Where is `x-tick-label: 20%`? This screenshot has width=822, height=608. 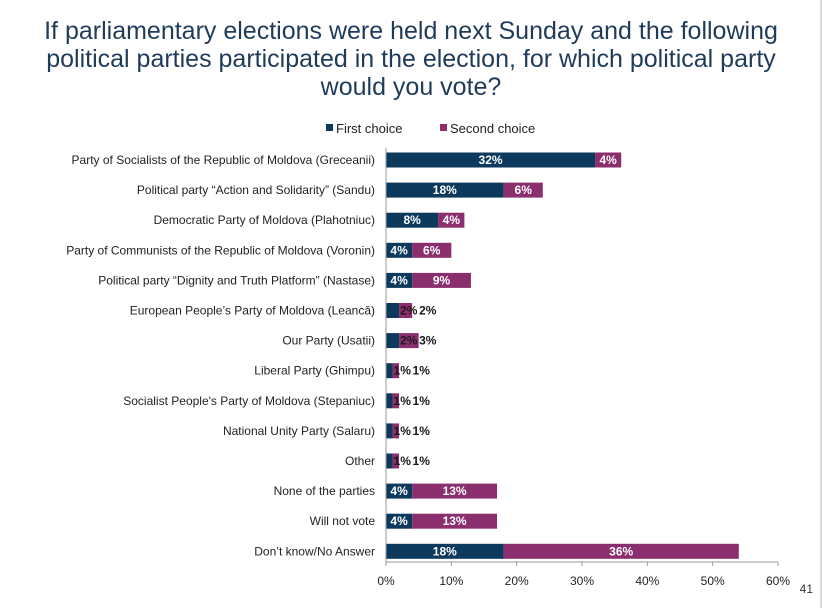
x-tick-label: 20% is located at coordinates (517, 581).